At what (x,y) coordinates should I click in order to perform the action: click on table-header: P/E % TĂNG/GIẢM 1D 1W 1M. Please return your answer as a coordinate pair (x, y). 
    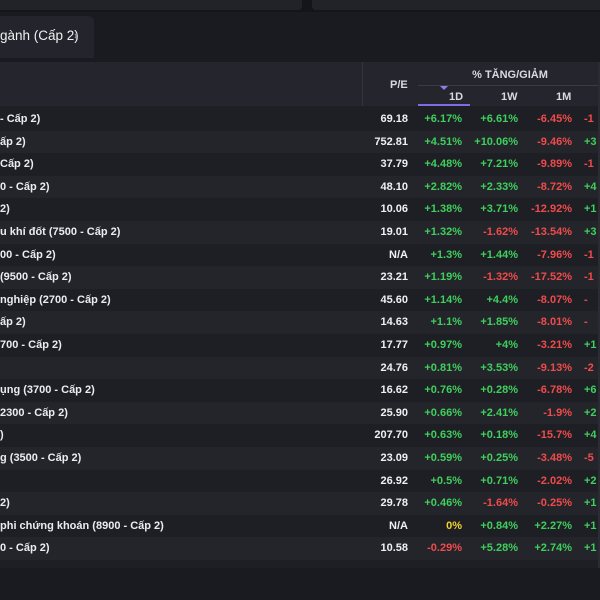
    Looking at the image, I should click on (300, 84).